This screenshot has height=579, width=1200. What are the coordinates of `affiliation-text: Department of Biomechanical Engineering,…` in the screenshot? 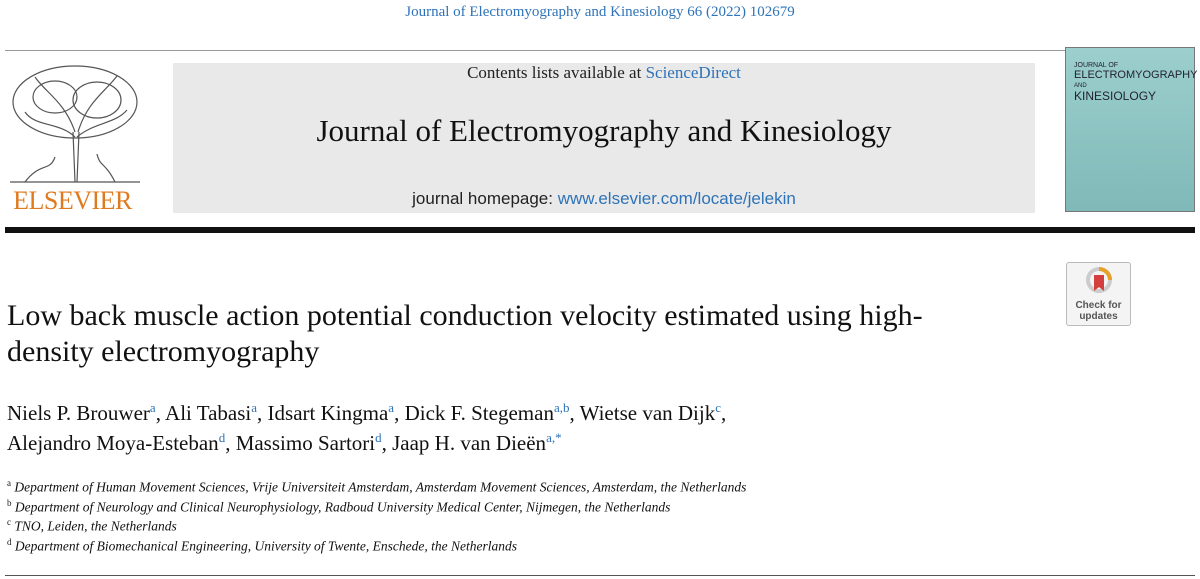 It's located at (266, 545).